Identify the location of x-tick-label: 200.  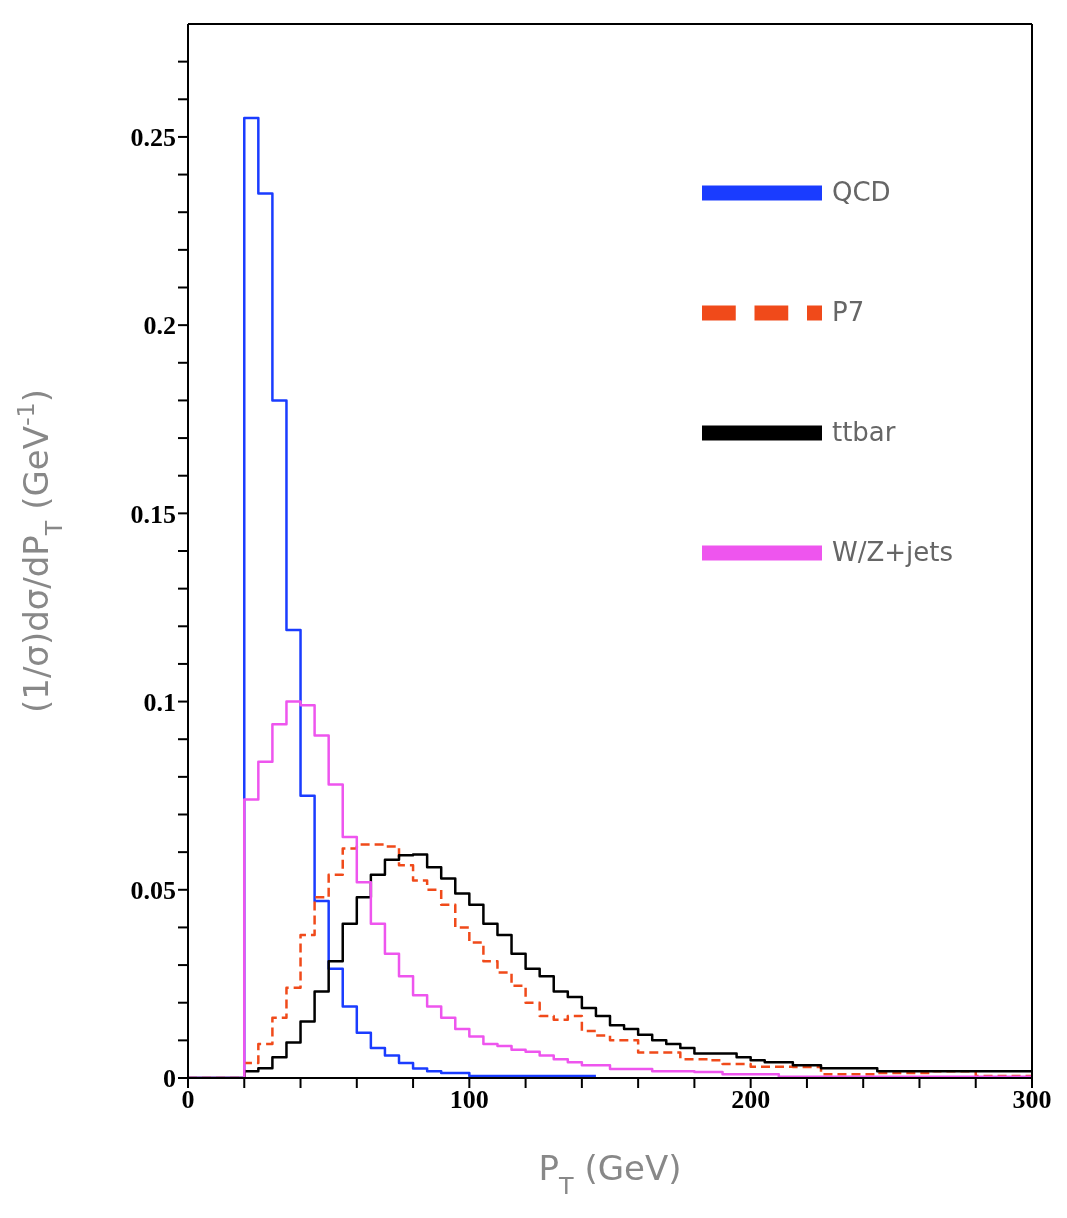
(751, 1100).